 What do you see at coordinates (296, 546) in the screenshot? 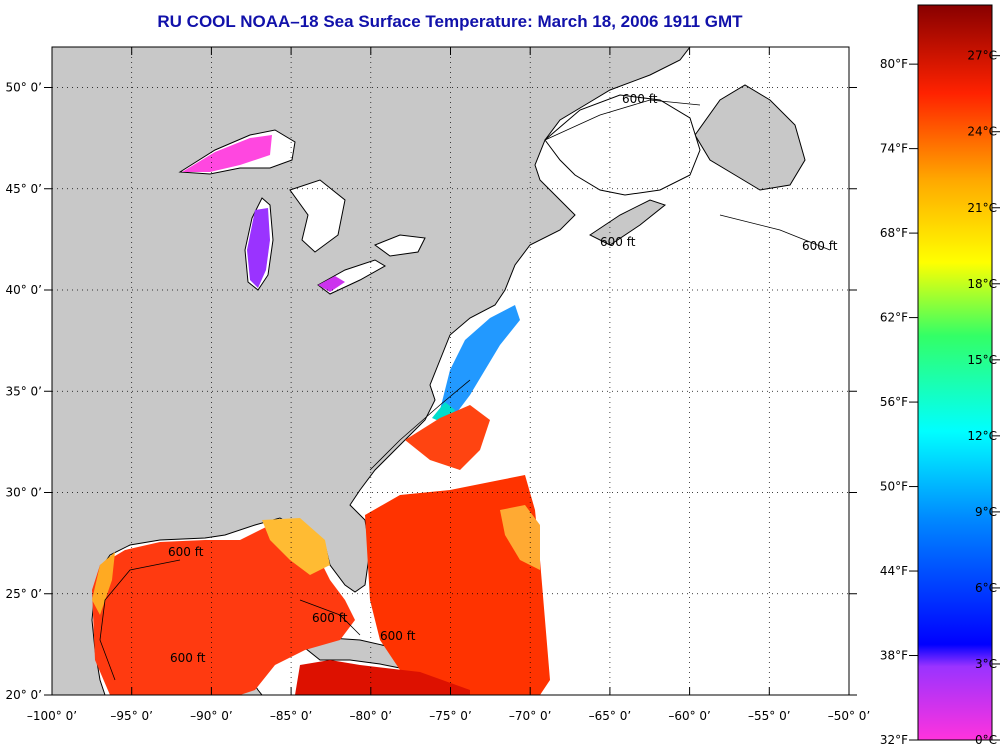
I see `sst-gulf-shelf-yellow` at bounding box center [296, 546].